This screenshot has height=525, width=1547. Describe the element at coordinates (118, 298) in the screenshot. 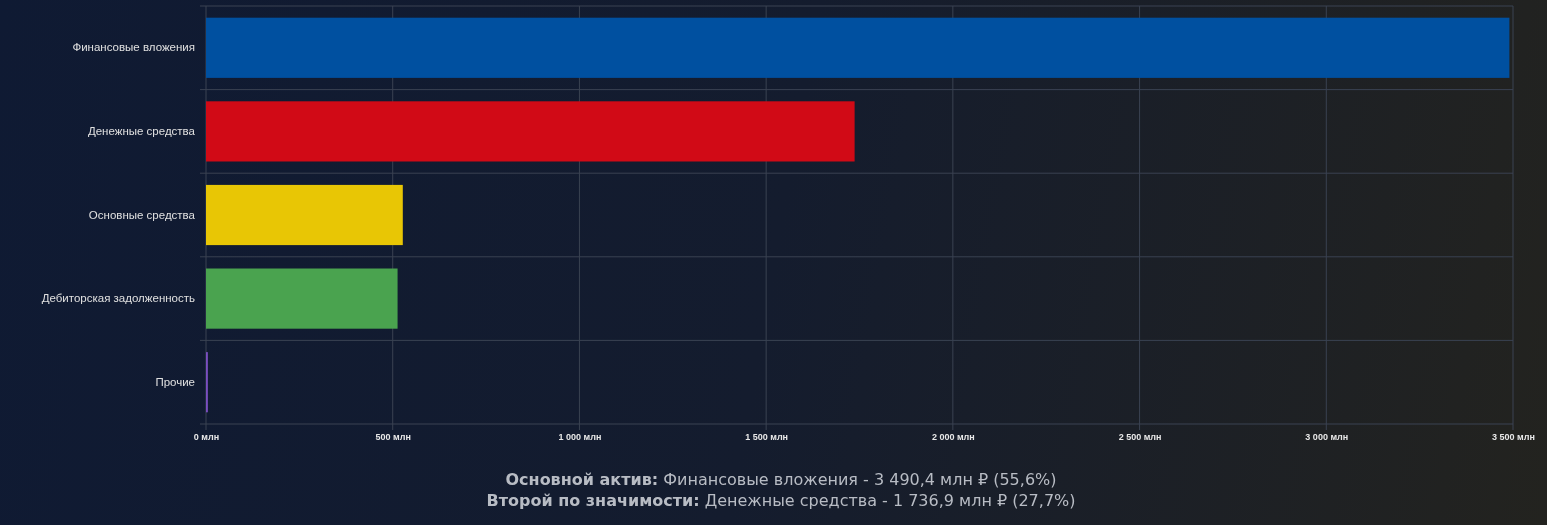

I see `y-tick-label: Дебиторская задолженность` at that location.